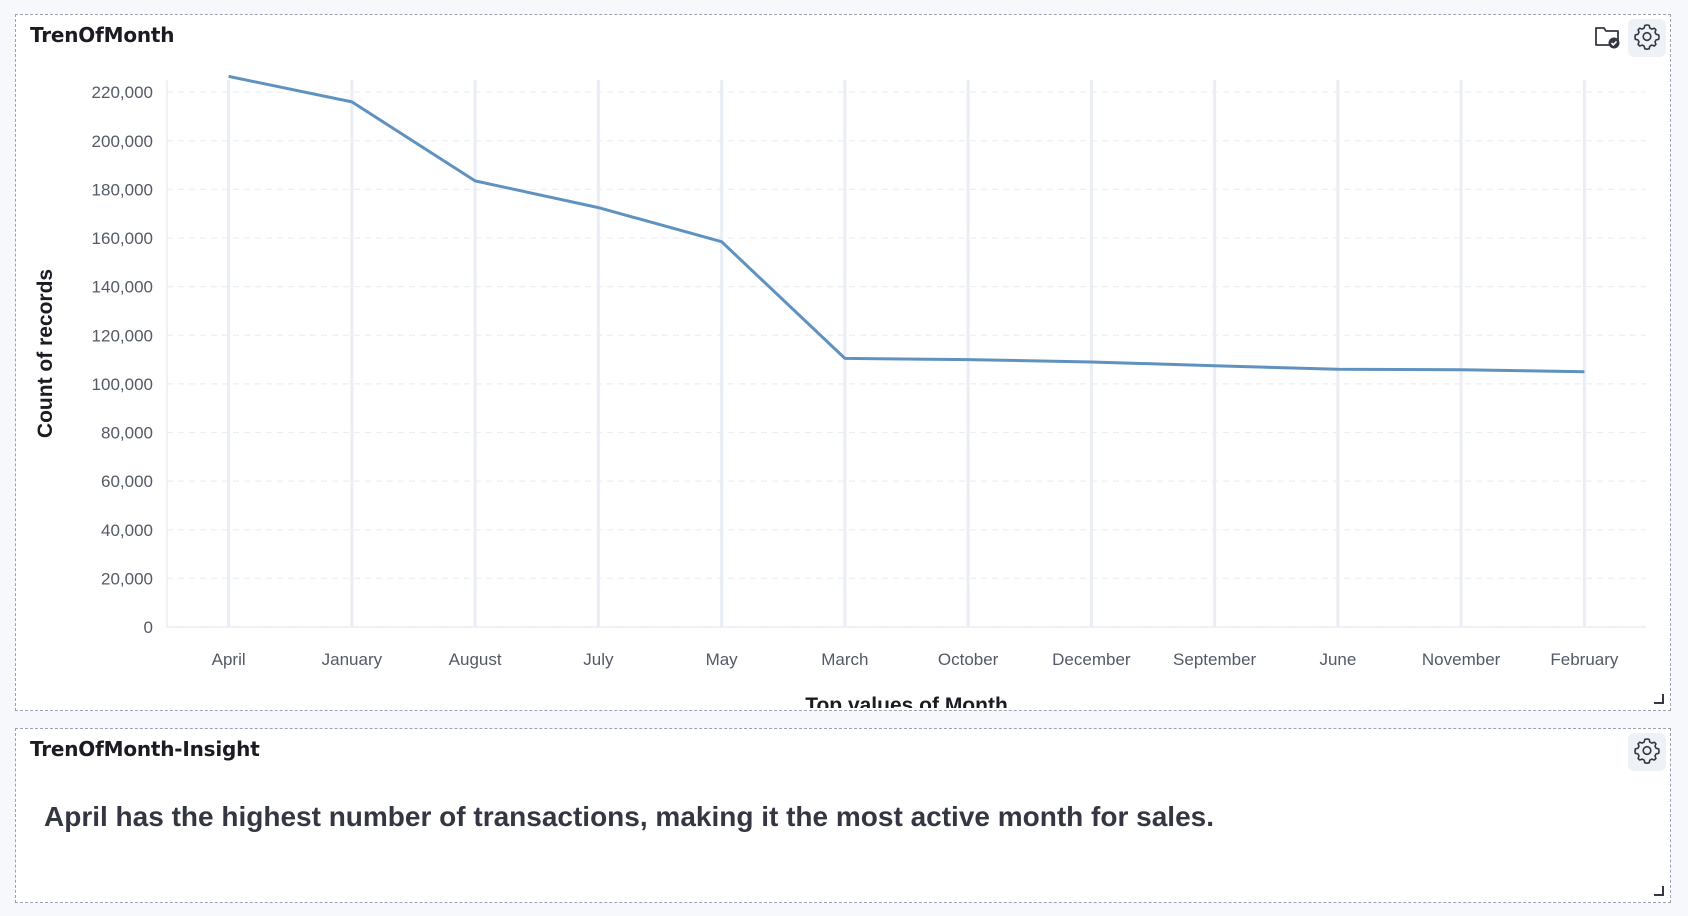  Describe the element at coordinates (1584, 659) in the screenshot. I see `x-tick-label: February` at that location.